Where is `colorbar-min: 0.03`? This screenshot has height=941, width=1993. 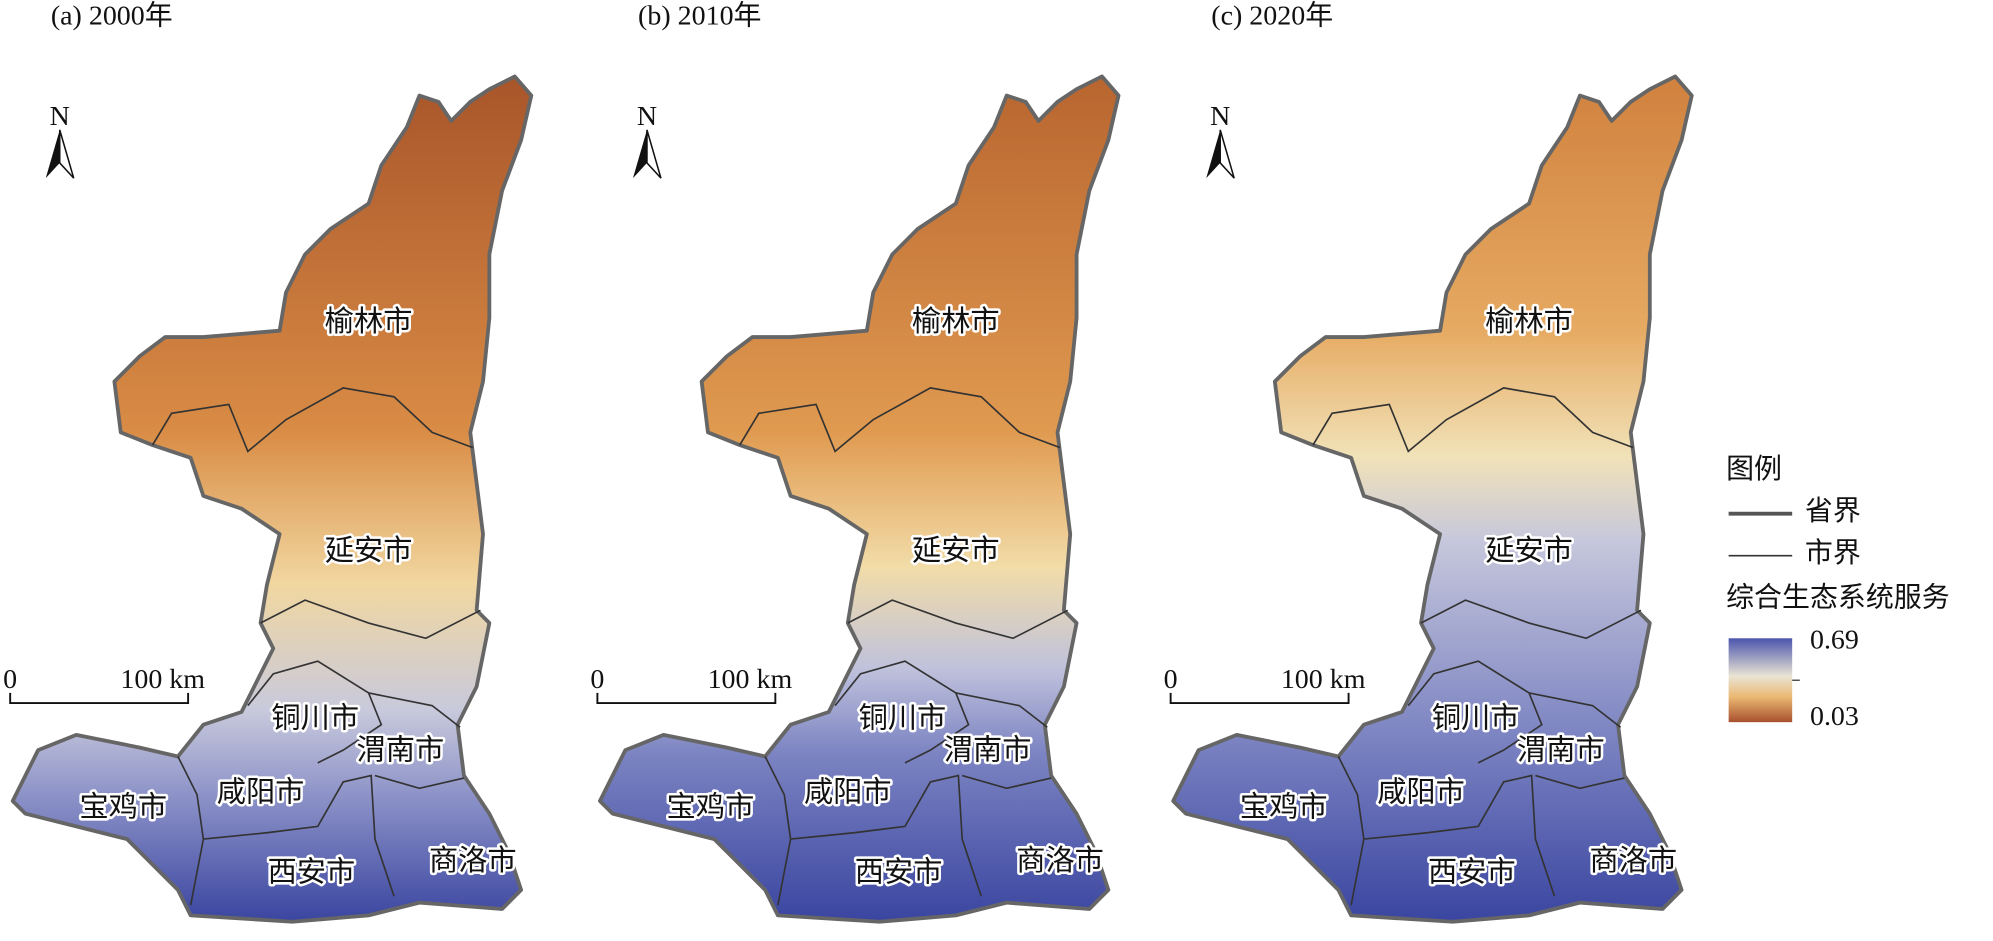
colorbar-min: 0.03 is located at coordinates (1834, 716).